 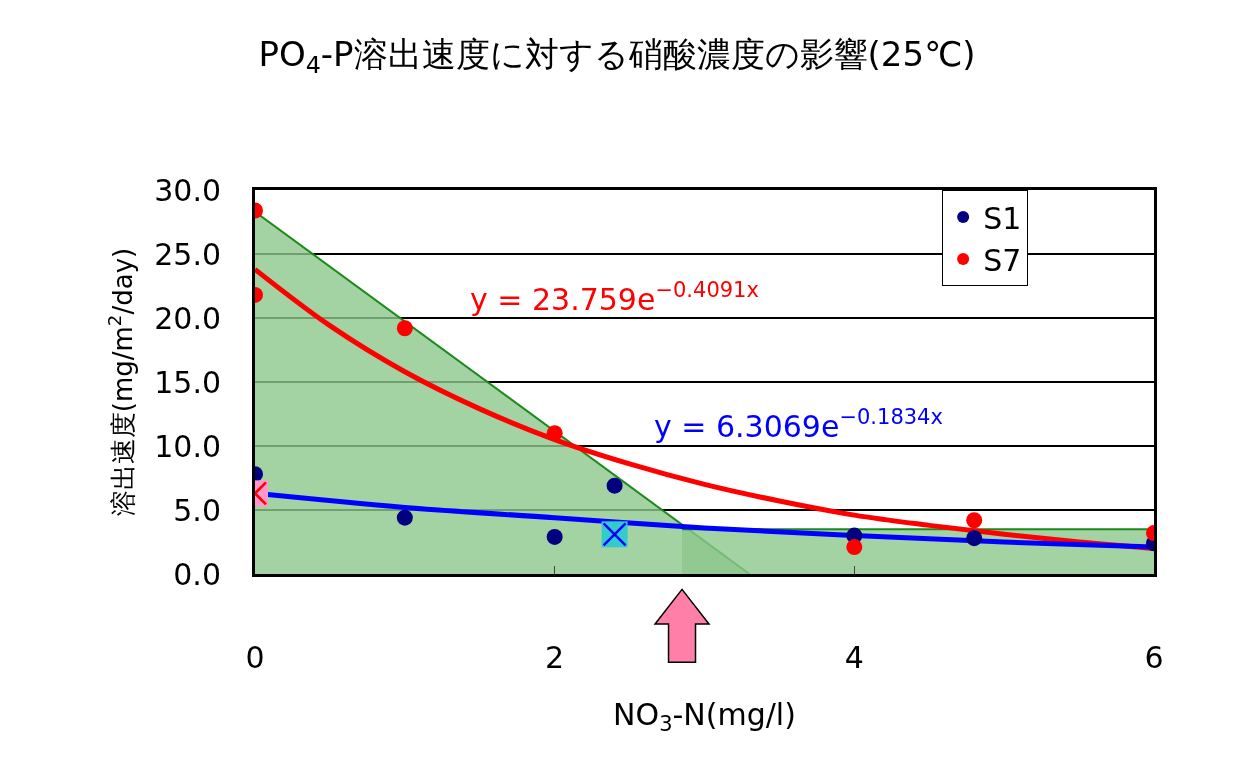 What do you see at coordinates (1154, 657) in the screenshot?
I see `x-tick-label: 6` at bounding box center [1154, 657].